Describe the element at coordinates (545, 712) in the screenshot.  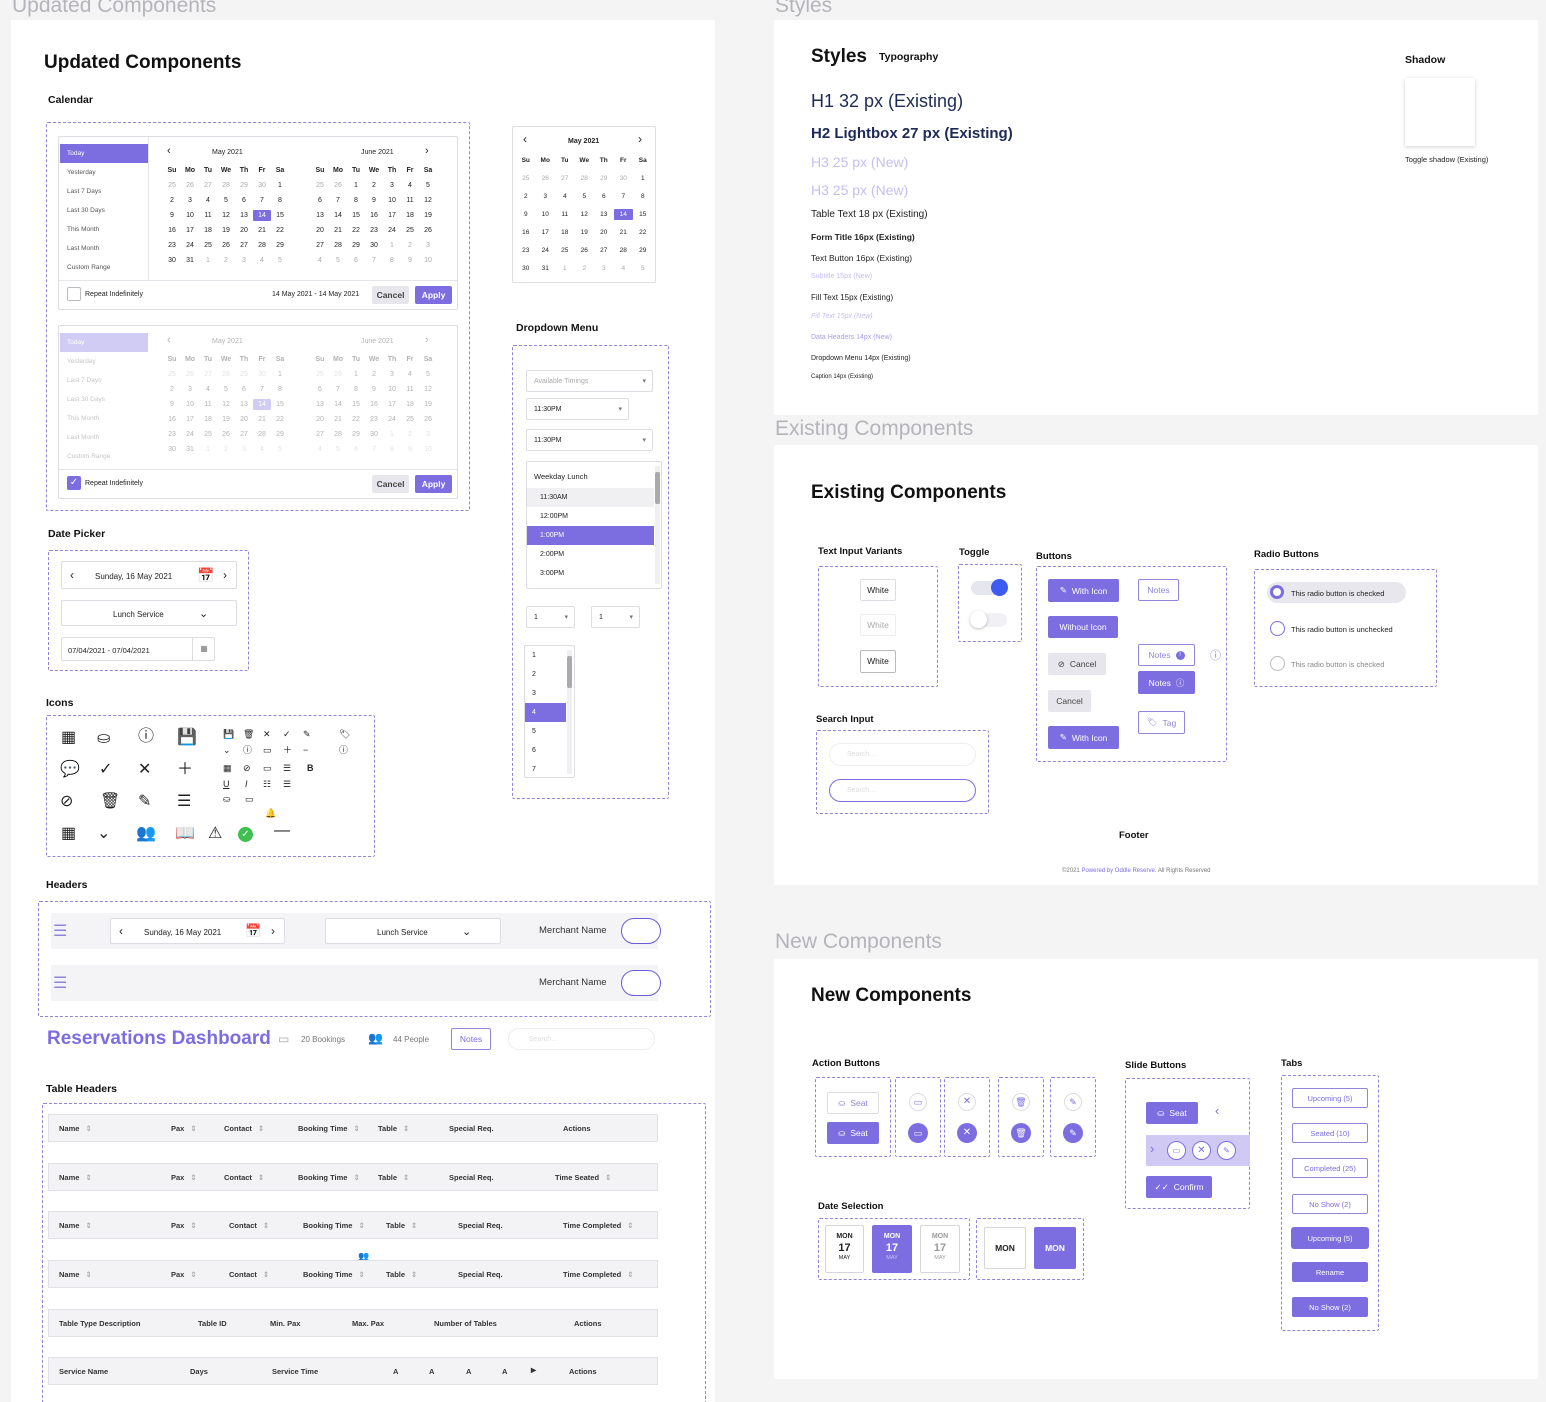
I see `number-option: 4` at that location.